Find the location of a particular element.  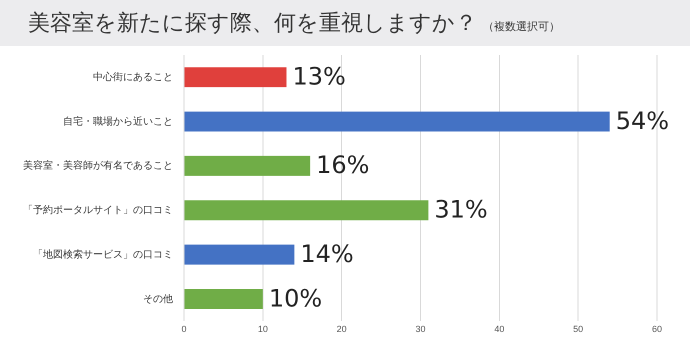

chart-subtitle: （複数選択可） is located at coordinates (521, 26).